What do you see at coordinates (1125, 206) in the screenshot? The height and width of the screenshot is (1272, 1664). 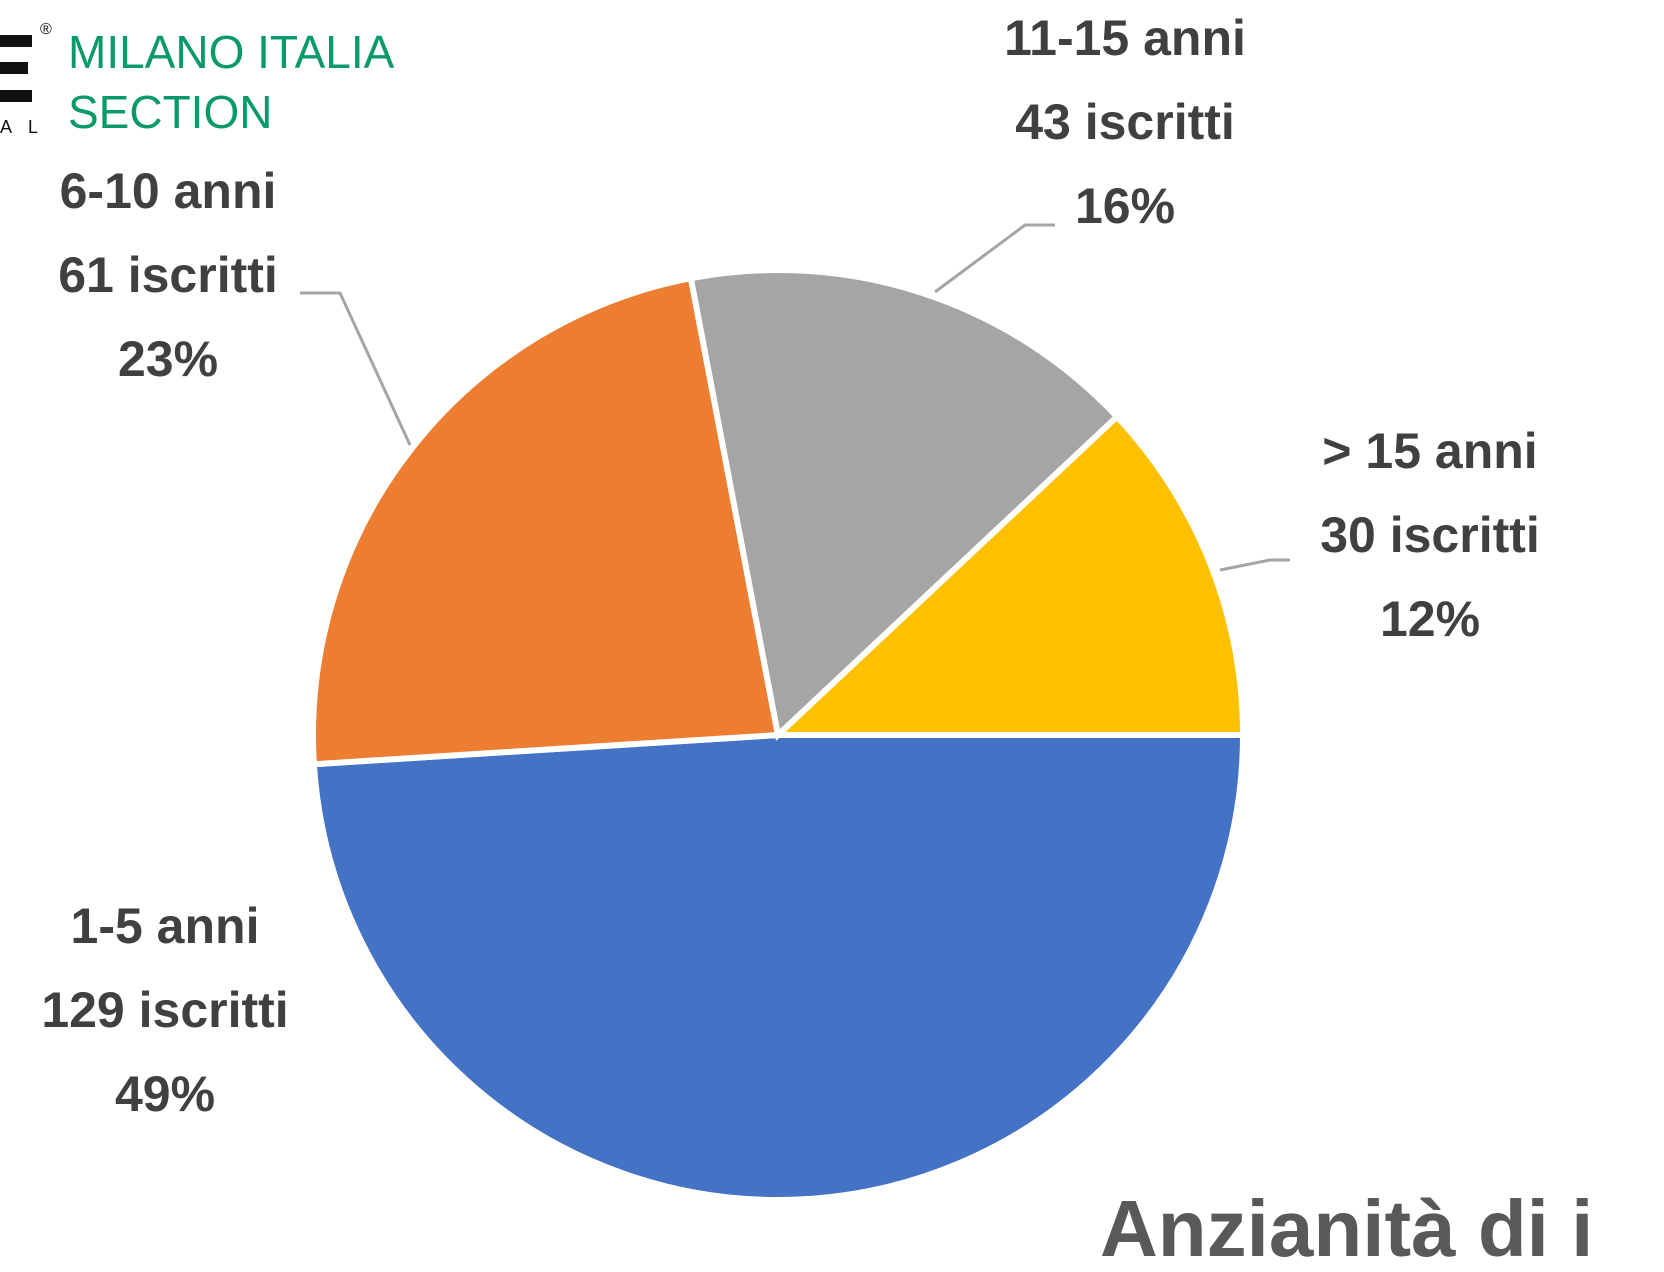 I see `slice-percent: 16%` at bounding box center [1125, 206].